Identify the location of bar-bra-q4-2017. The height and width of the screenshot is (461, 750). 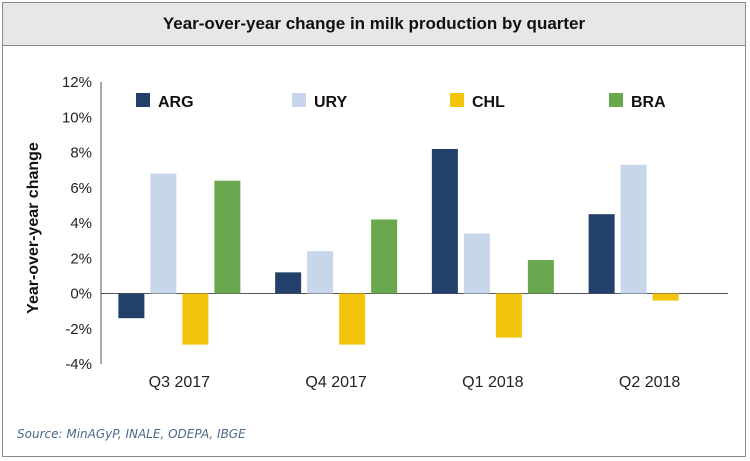
(384, 256).